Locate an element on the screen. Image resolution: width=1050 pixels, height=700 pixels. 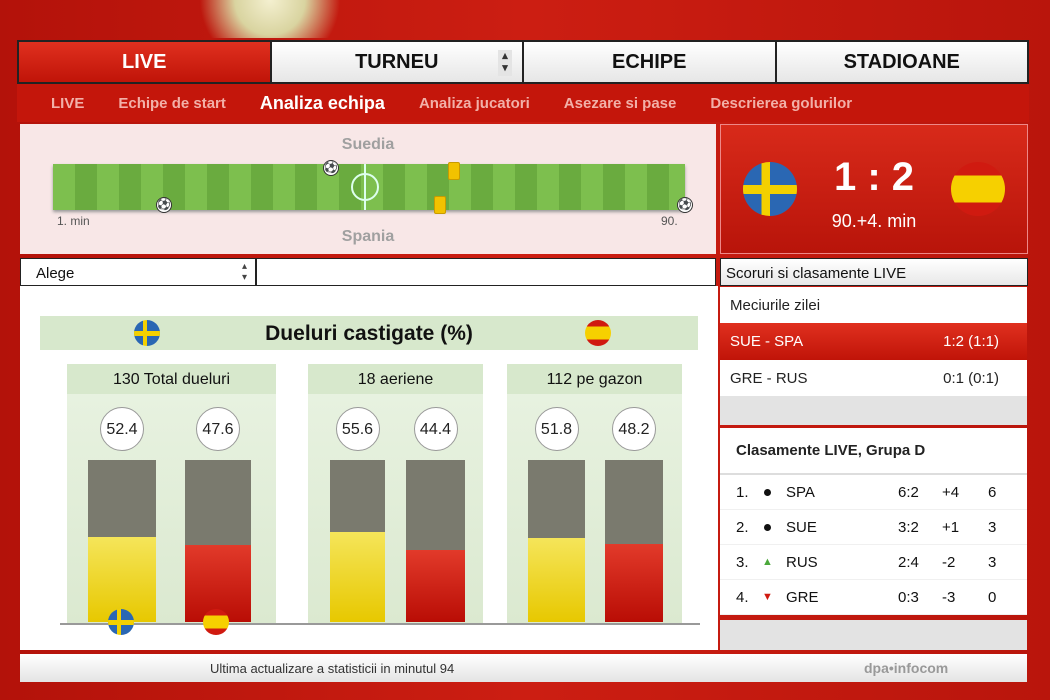
tab-label: LIVE is located at coordinates (144, 61).